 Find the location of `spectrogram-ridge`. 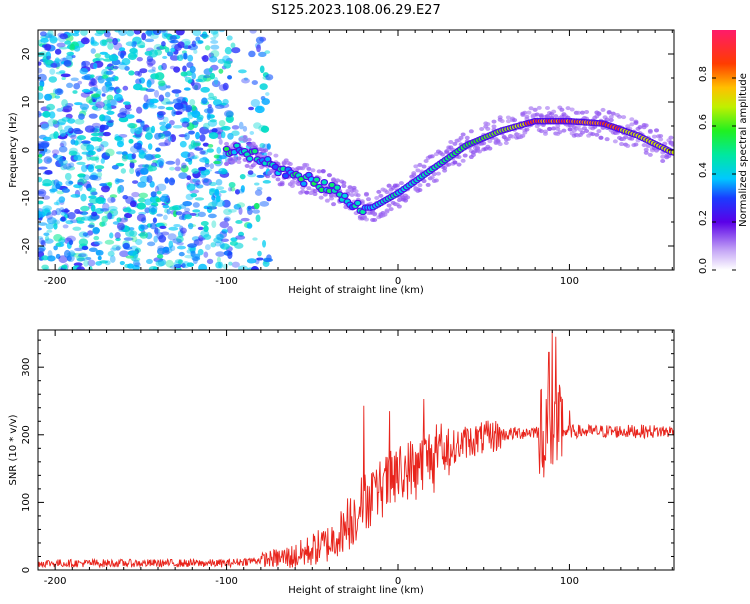

spectrogram-ridge is located at coordinates (309, 175).